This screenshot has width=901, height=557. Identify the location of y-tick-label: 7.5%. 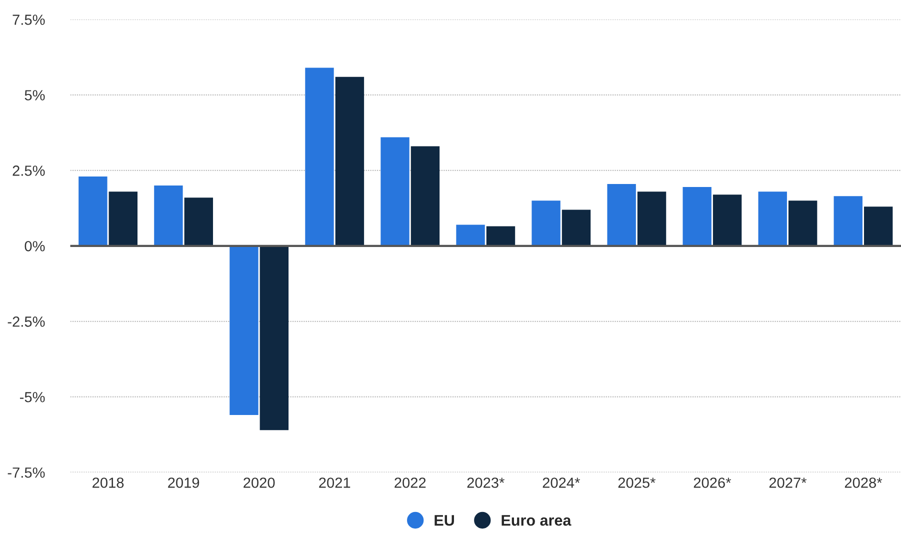
(28, 19).